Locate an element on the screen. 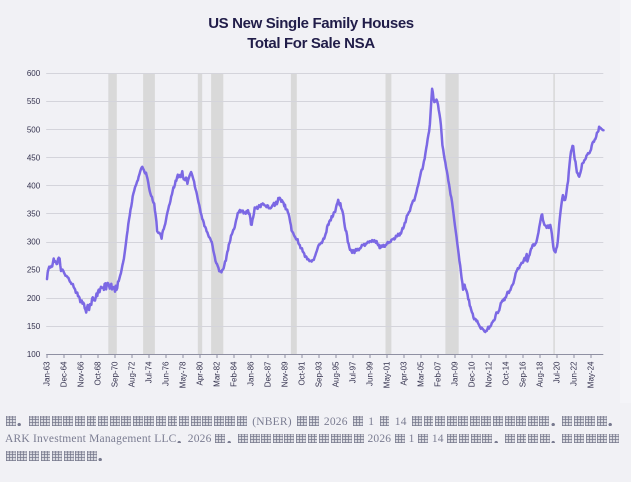 The image size is (631, 482). svg-text: 600 is located at coordinates (34, 73).